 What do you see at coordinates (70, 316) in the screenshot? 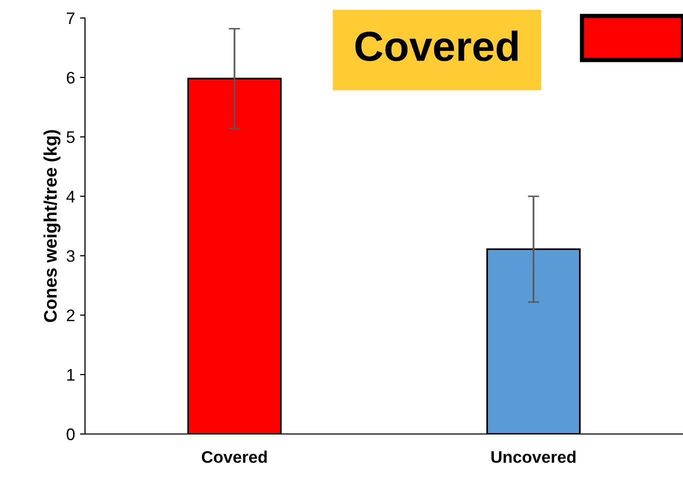
I see `y-tick-label: 2` at bounding box center [70, 316].